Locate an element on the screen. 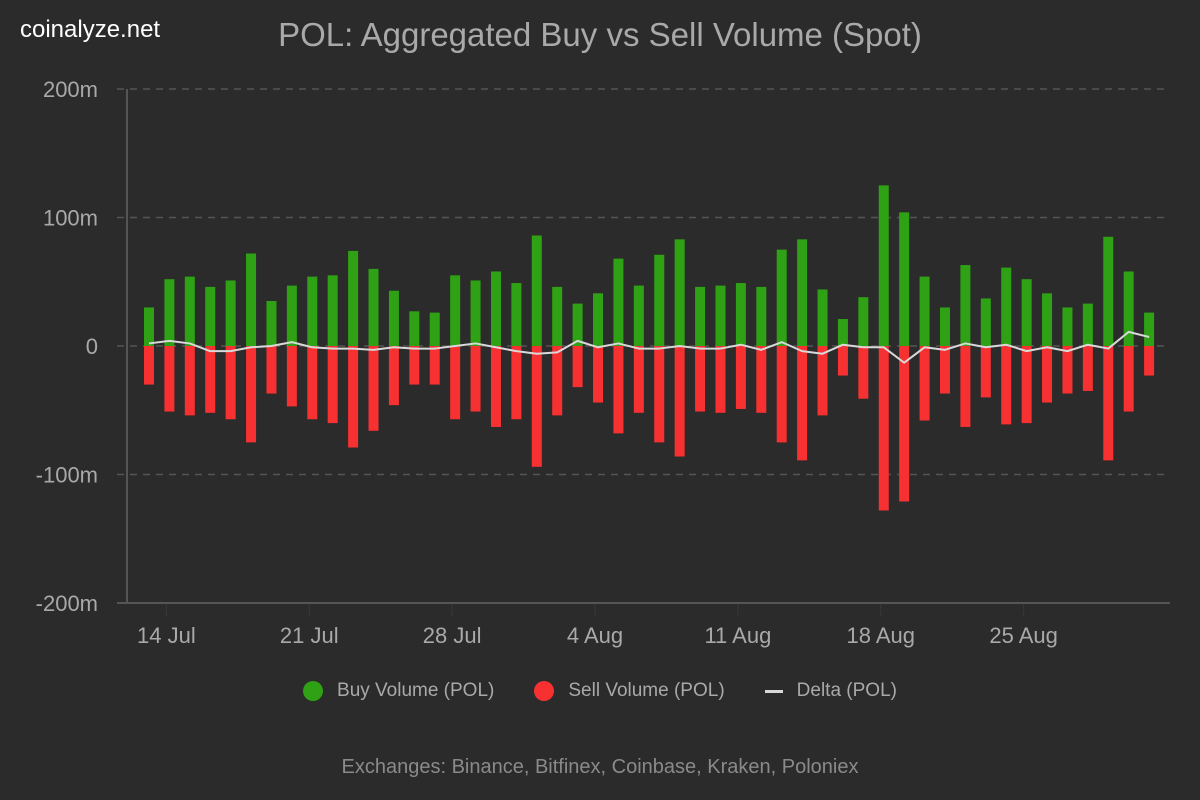 Image resolution: width=1200 pixels, height=800 pixels. y-tick-label: -200m is located at coordinates (67, 603).